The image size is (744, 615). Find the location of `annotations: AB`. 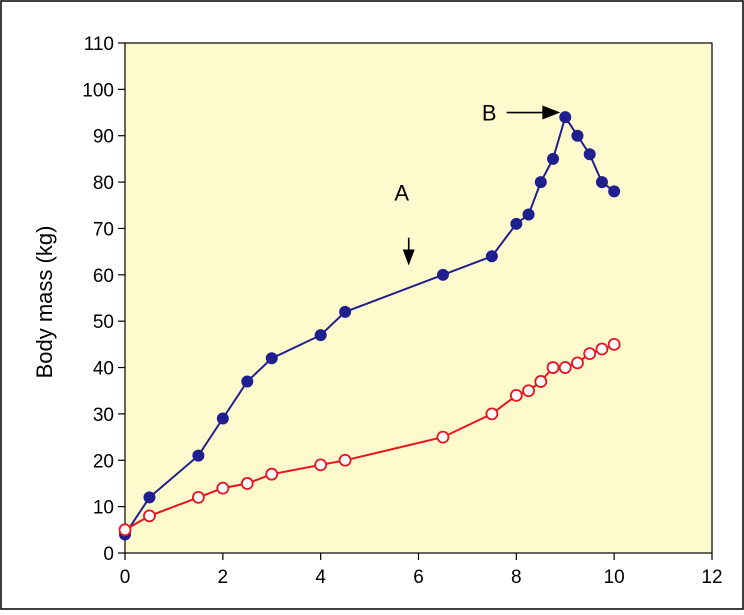

annotations: AB is located at coordinates (477, 183).